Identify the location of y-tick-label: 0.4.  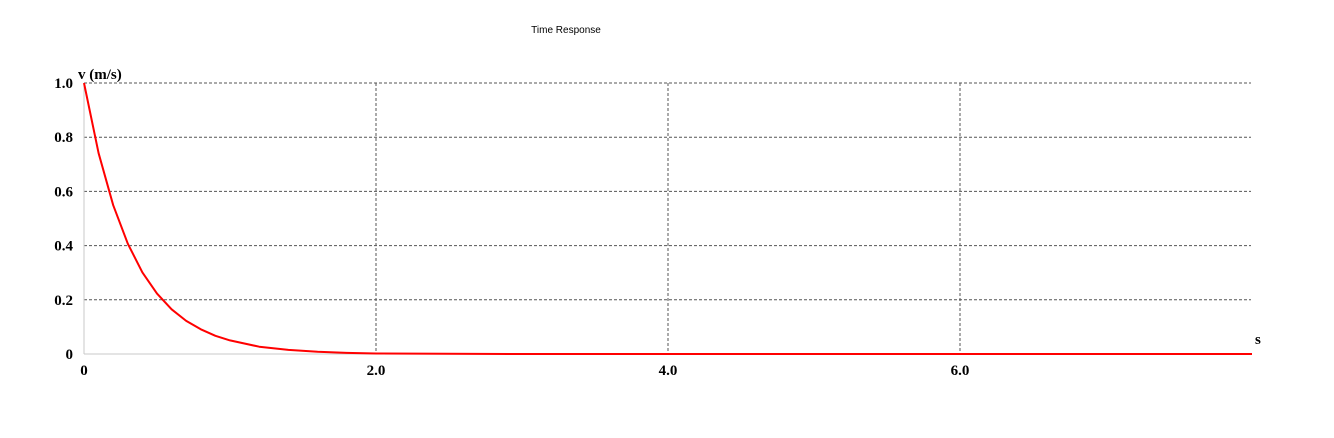
(63, 247).